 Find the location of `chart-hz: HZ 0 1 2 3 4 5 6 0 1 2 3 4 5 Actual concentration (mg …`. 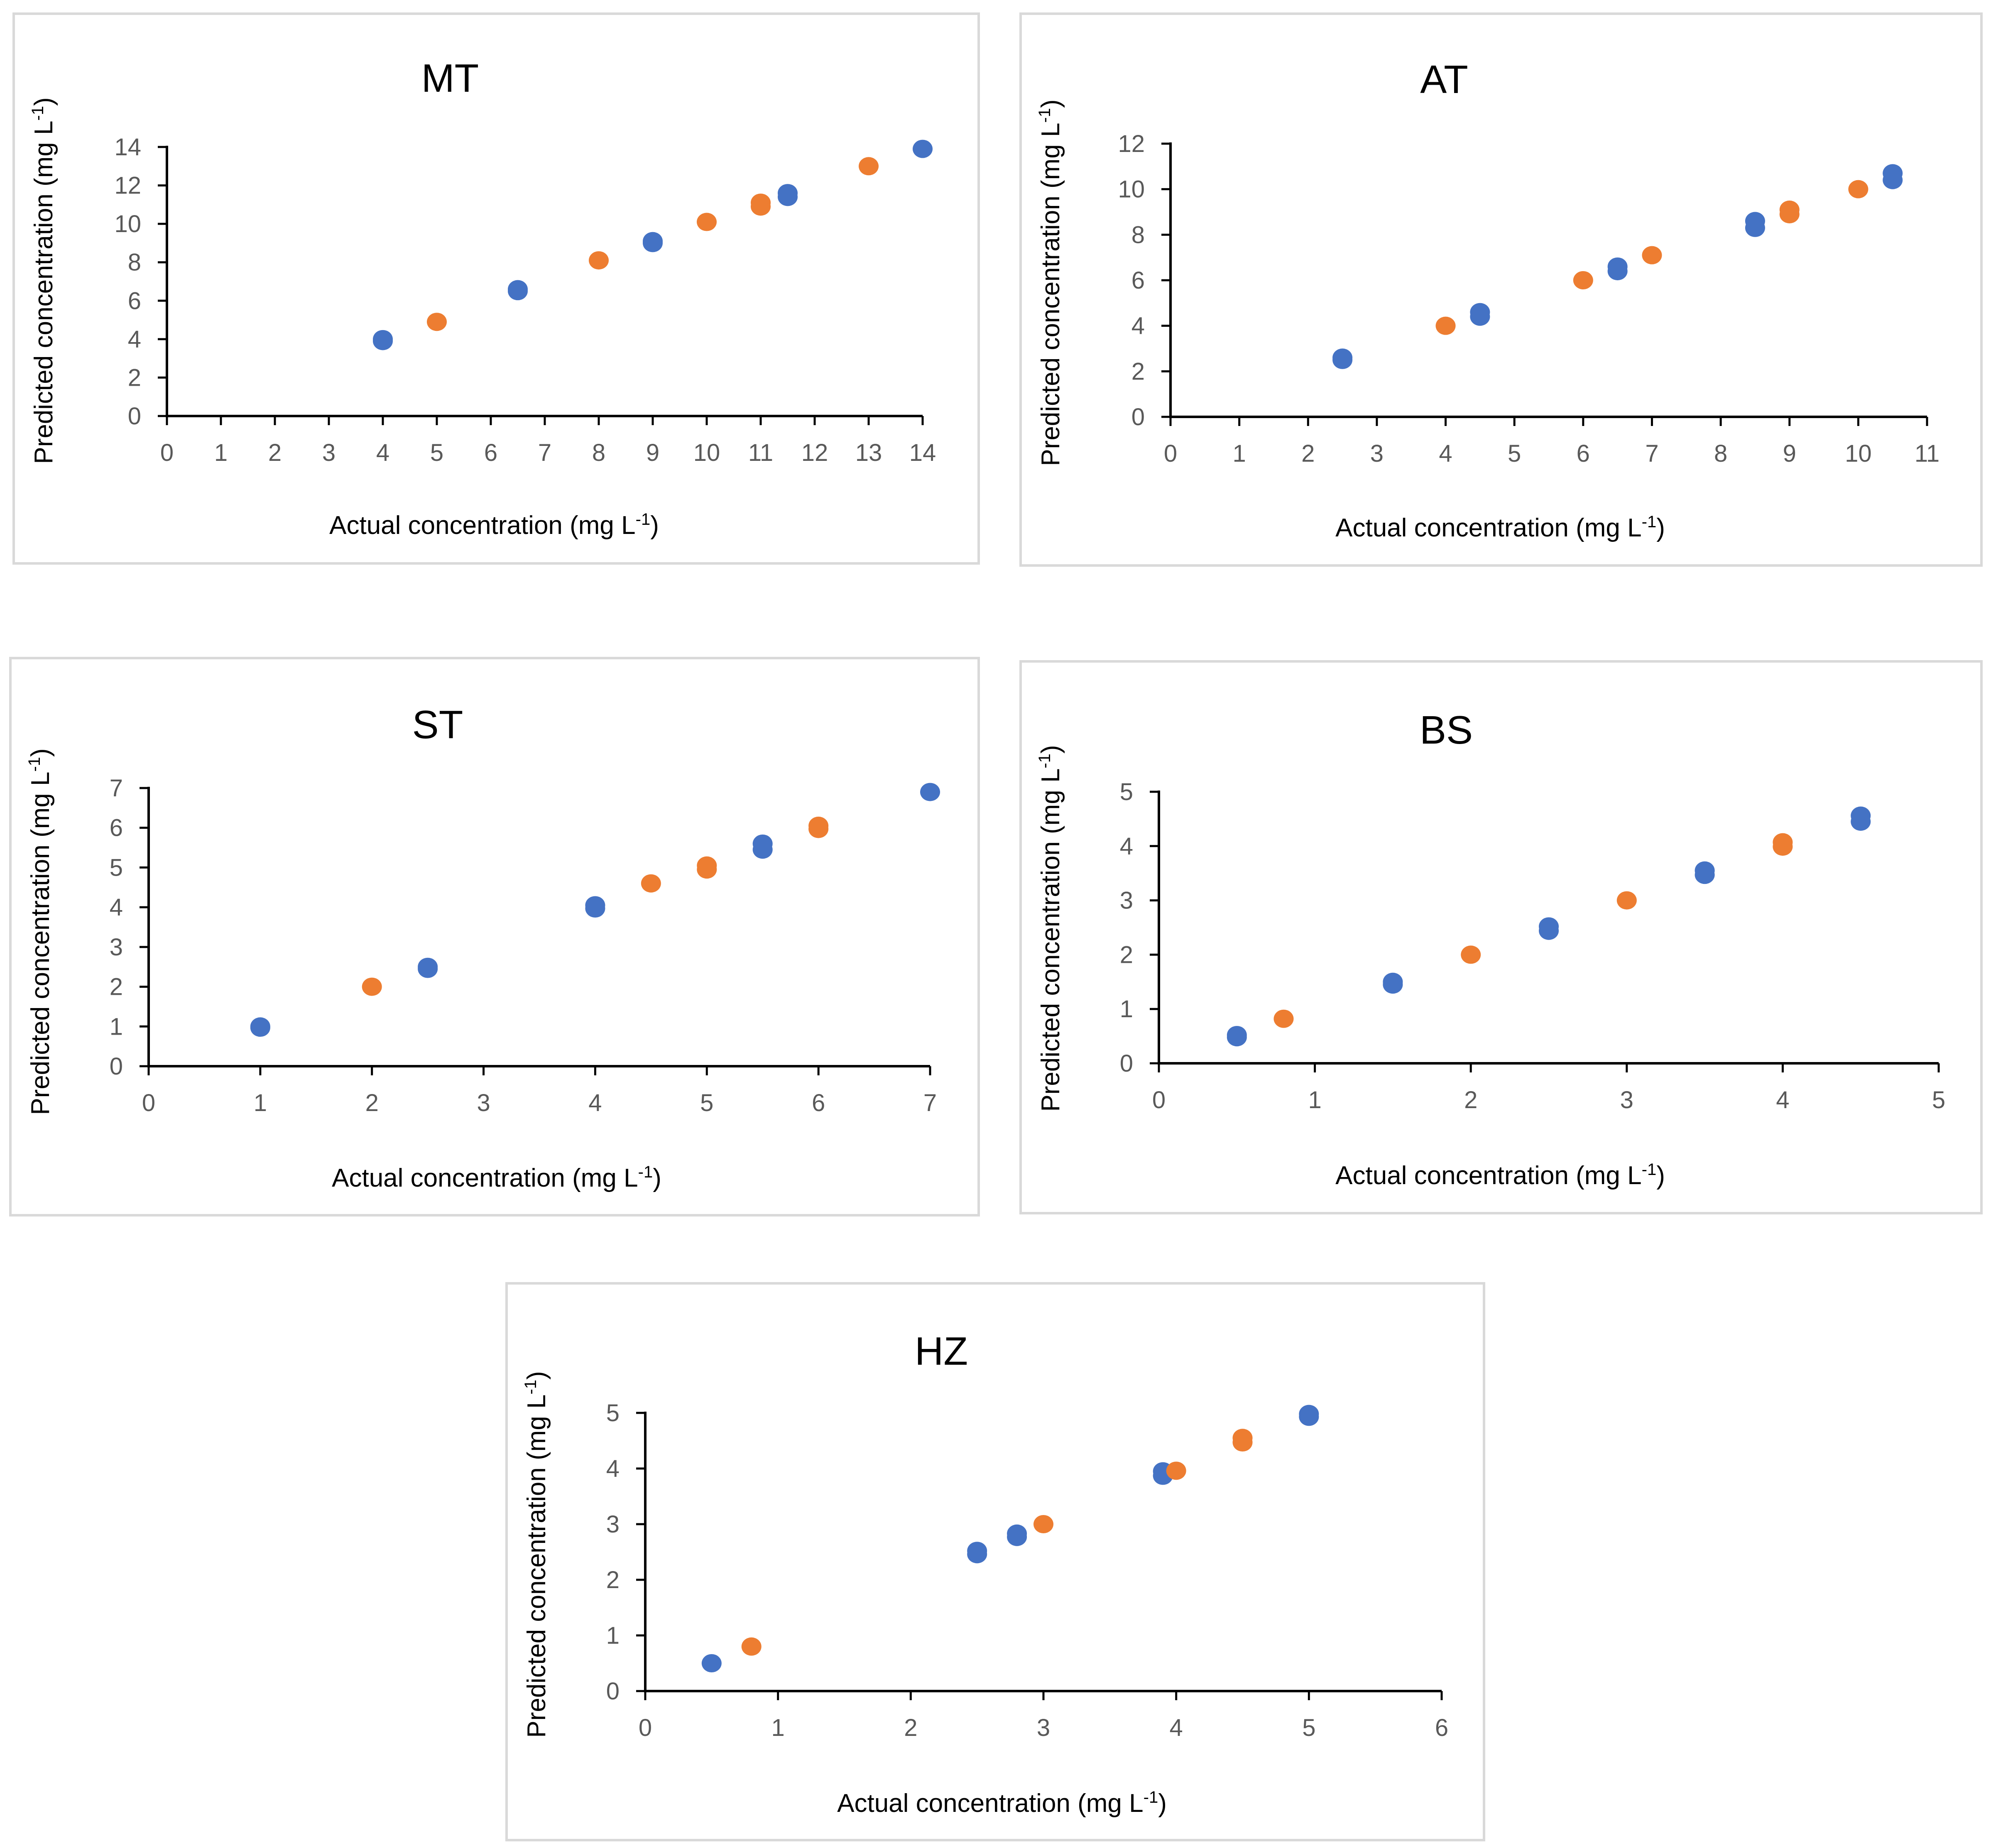

chart-hz: HZ 0 1 2 3 4 5 6 0 1 2 3 4 5 Actual concentration (mg … is located at coordinates (985, 1573).